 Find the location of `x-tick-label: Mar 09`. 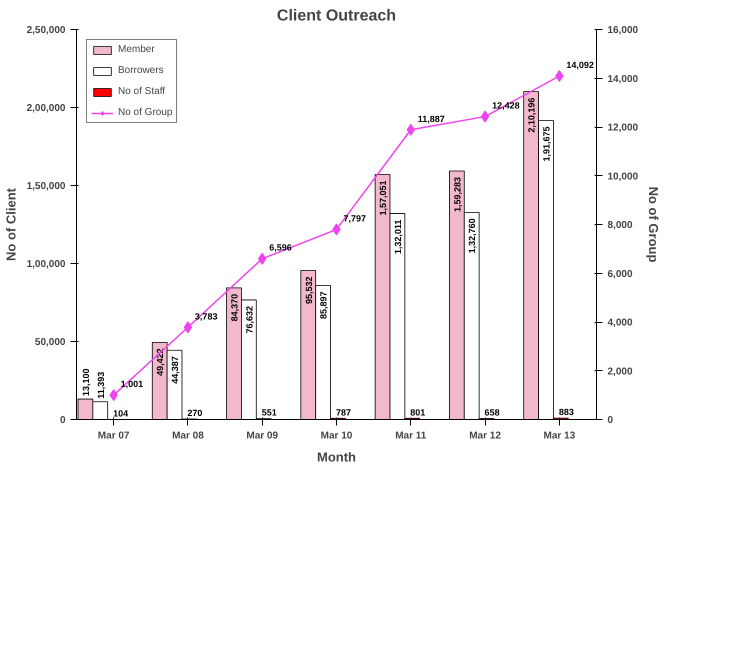

x-tick-label: Mar 09 is located at coordinates (262, 436).